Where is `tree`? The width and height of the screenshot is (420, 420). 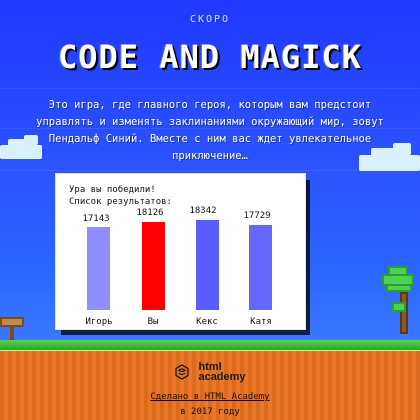 tree is located at coordinates (401, 313).